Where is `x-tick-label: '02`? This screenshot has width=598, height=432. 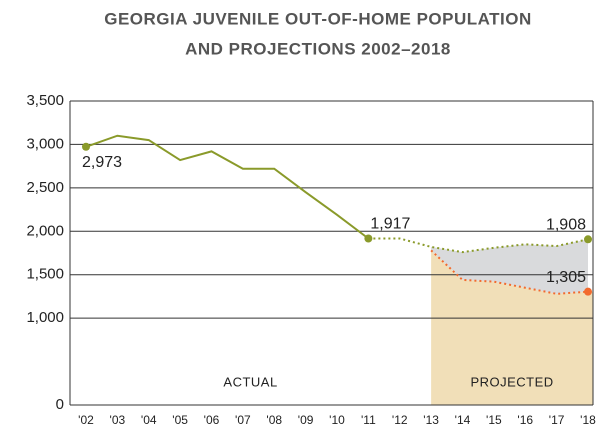 x-tick-label: '02 is located at coordinates (86, 420).